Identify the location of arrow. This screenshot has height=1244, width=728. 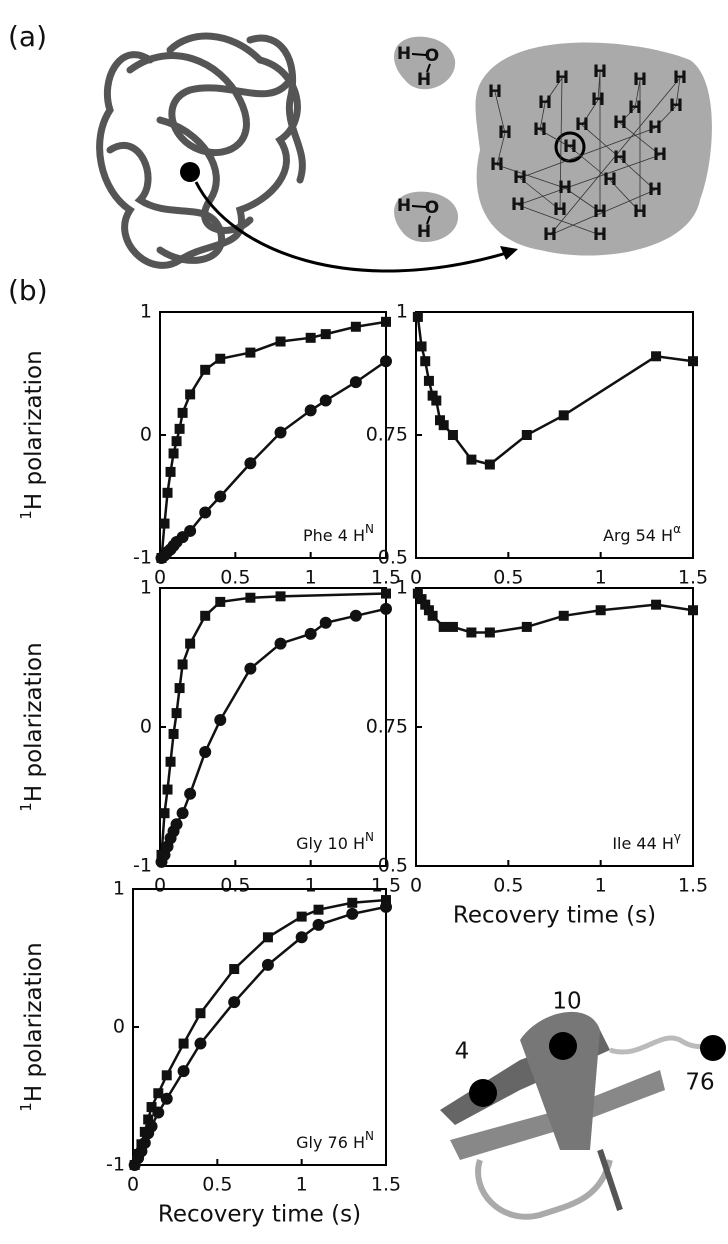
(352, 227).